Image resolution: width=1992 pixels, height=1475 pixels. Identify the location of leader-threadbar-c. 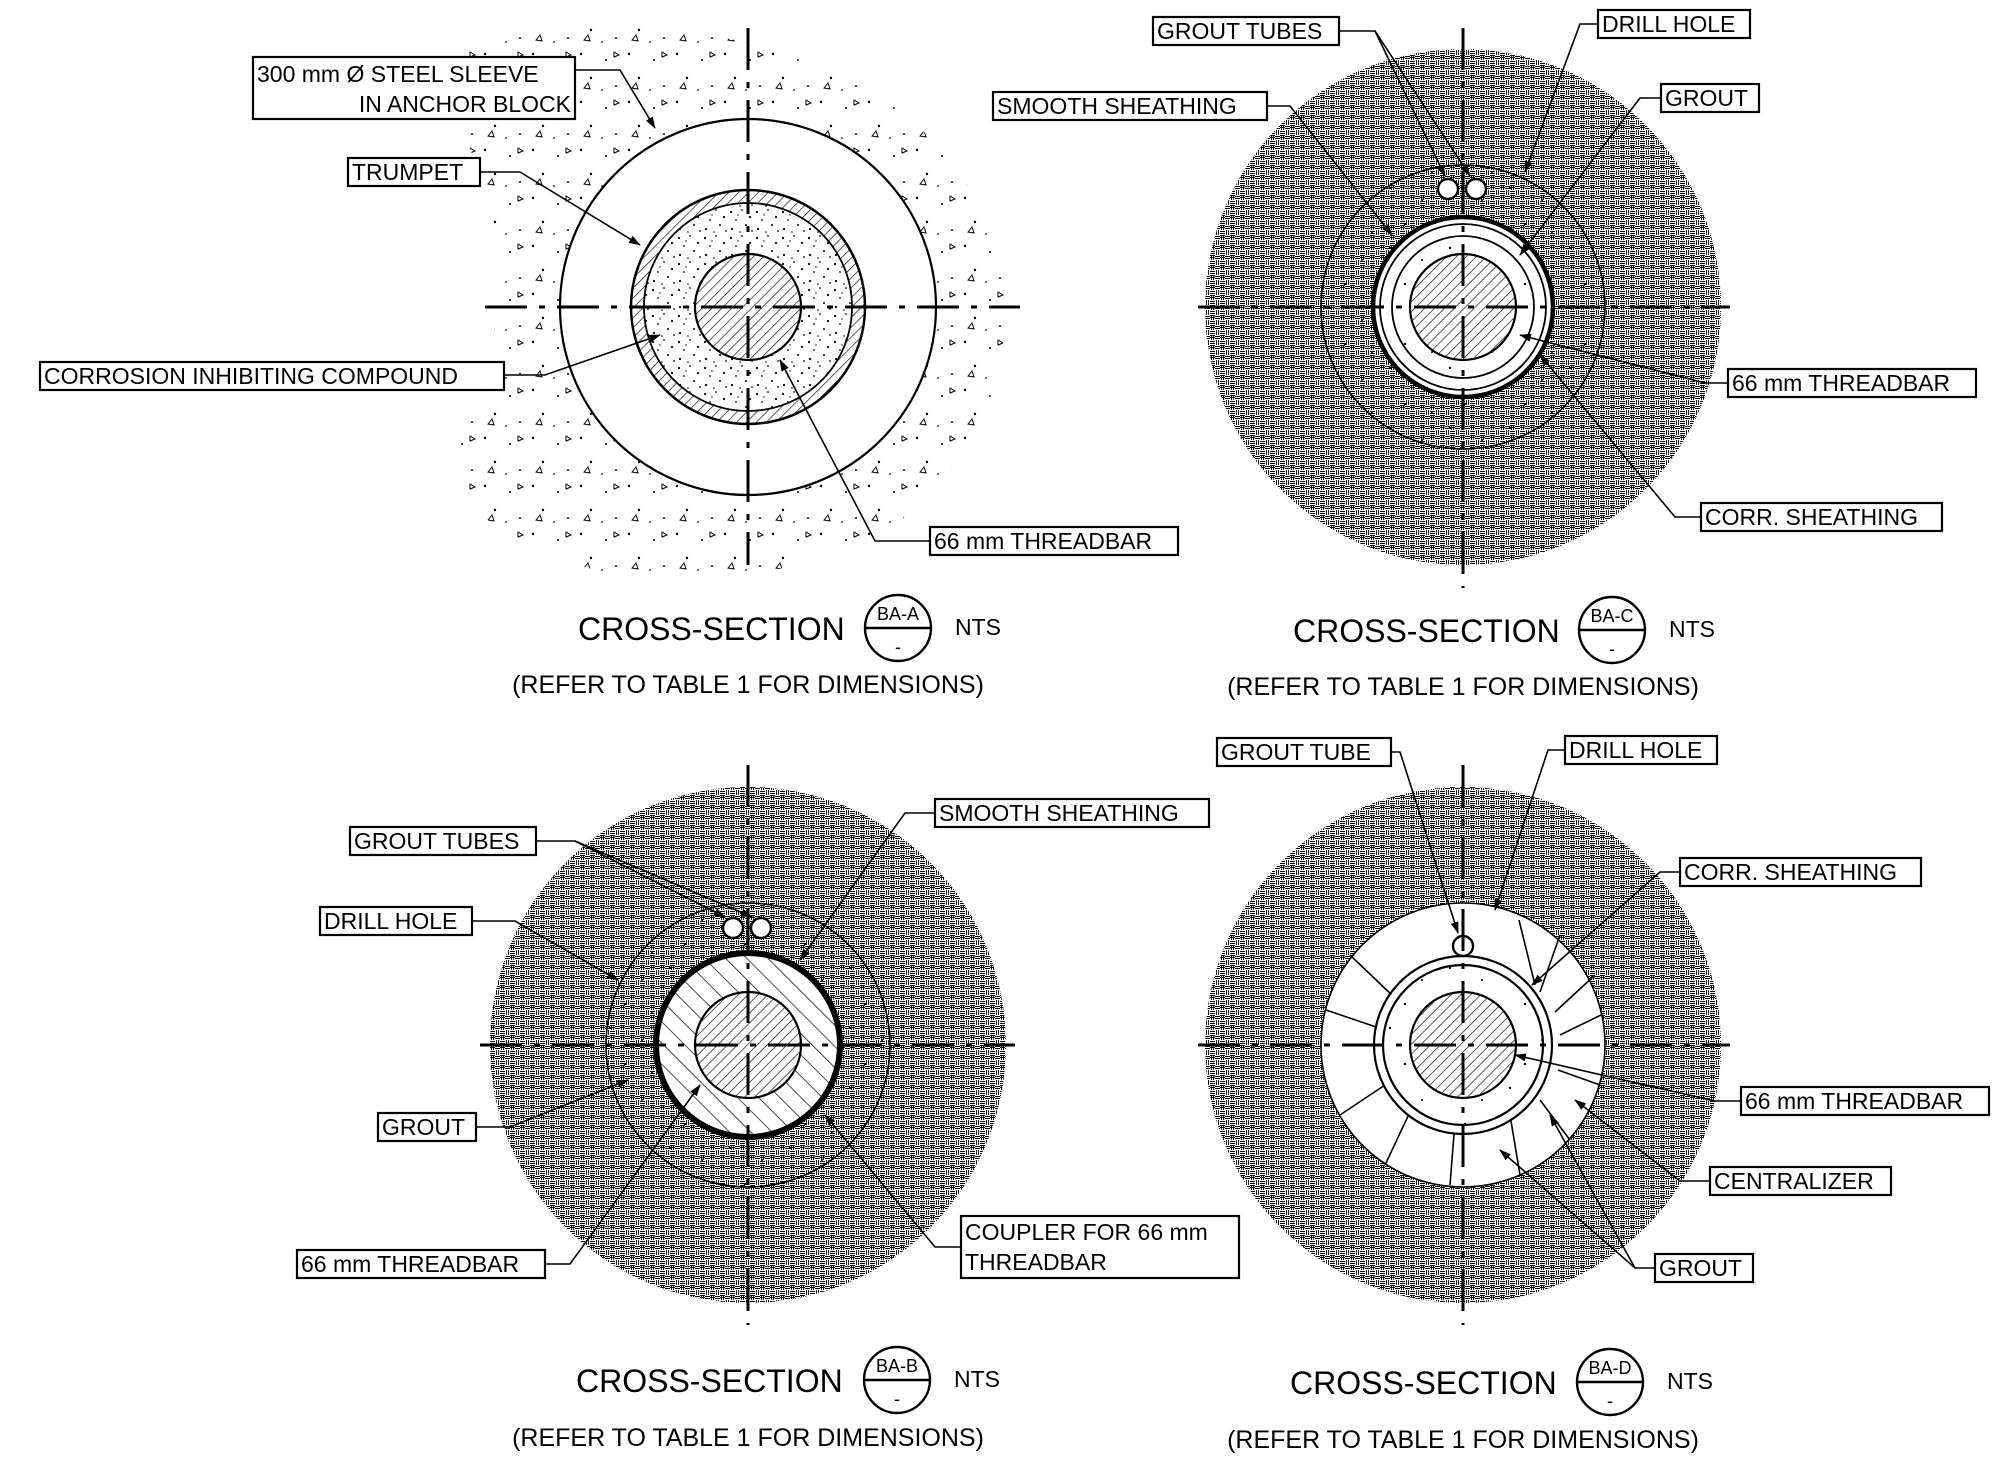
(1623, 358).